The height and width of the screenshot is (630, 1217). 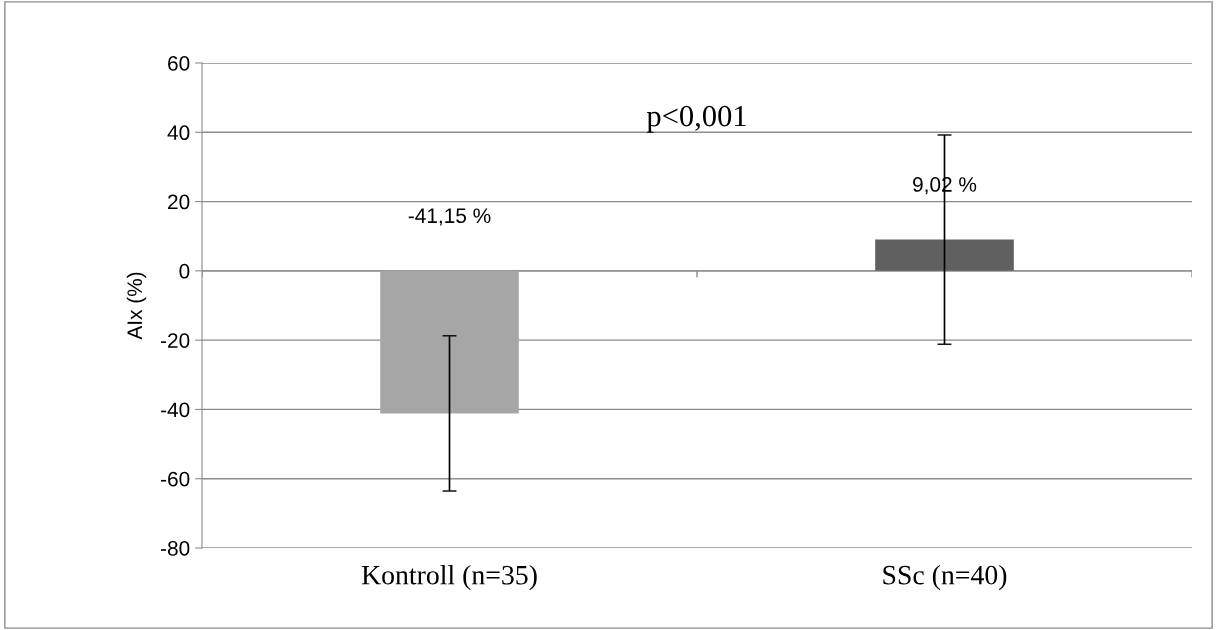 I want to click on y-tick-label: -20, so click(x=175, y=340).